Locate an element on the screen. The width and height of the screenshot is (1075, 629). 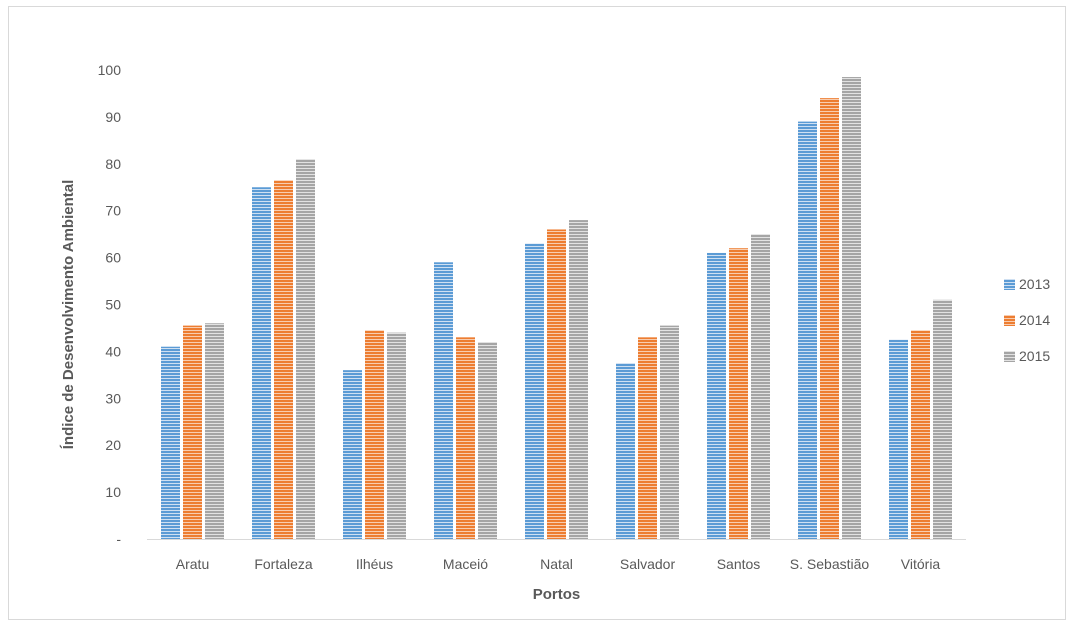
y-tick-label: 60 is located at coordinates (113, 258).